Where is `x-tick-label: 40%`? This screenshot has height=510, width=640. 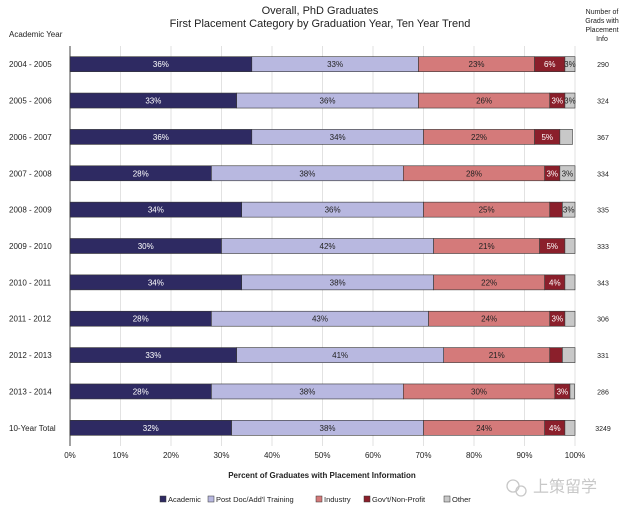 x-tick-label: 40% is located at coordinates (272, 455).